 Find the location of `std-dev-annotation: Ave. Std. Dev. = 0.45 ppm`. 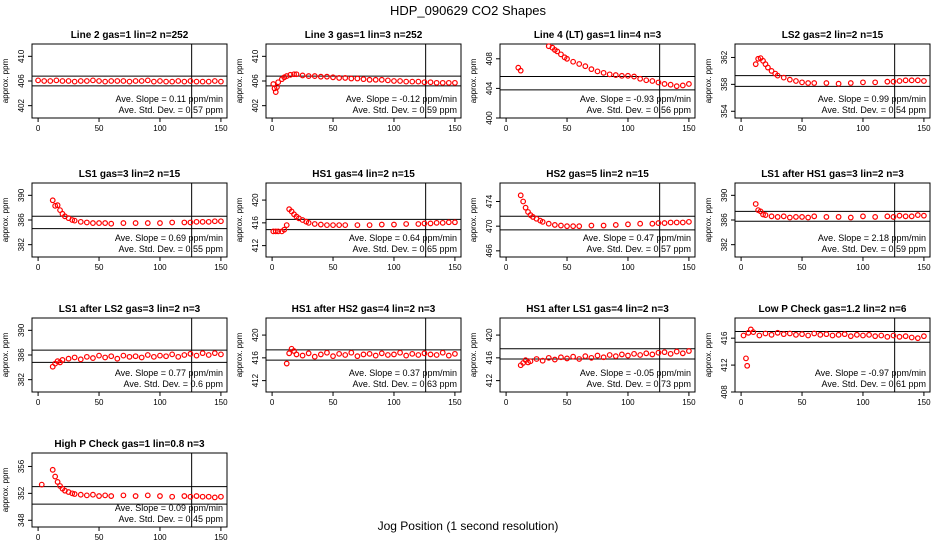

std-dev-annotation: Ave. Std. Dev. = 0.45 ppm is located at coordinates (171, 519).